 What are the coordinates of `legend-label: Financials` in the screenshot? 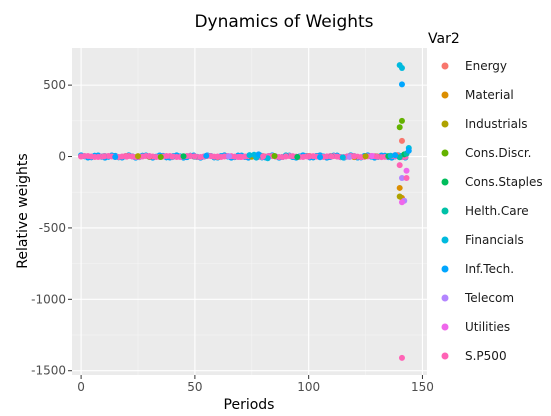 It's located at (494, 240).